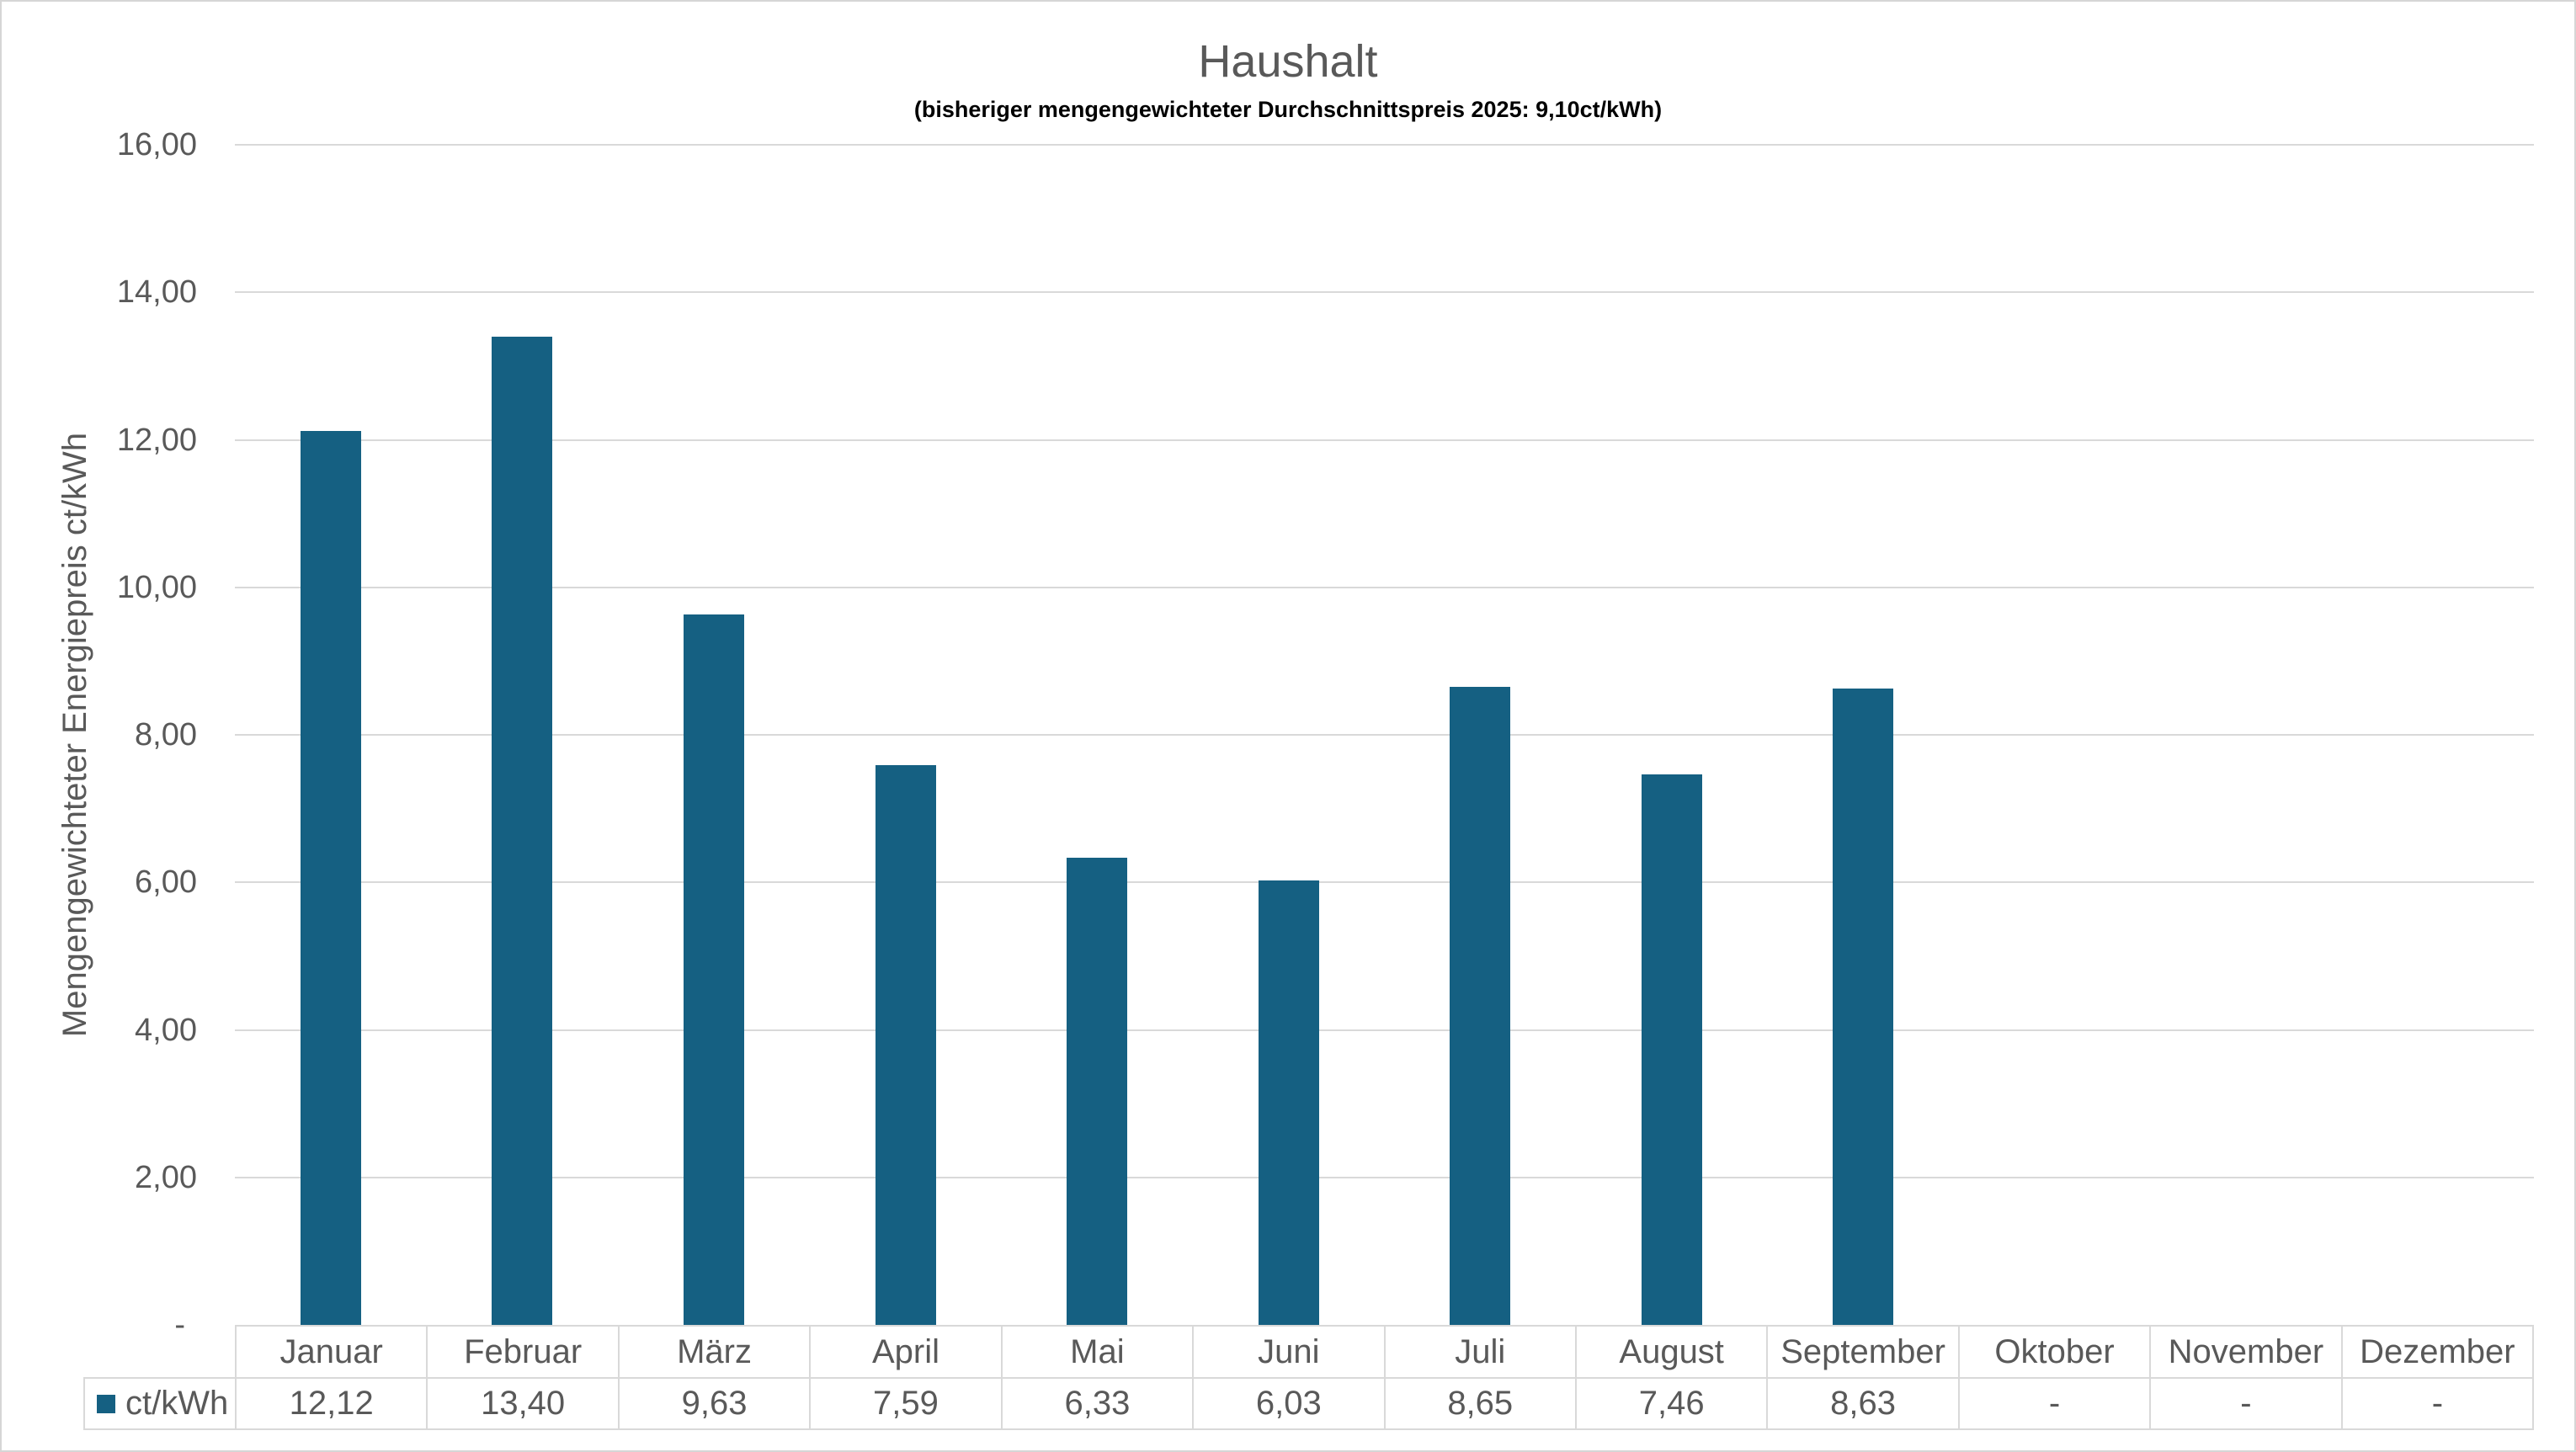  What do you see at coordinates (156, 587) in the screenshot?
I see `y-tick-label: 10,00` at bounding box center [156, 587].